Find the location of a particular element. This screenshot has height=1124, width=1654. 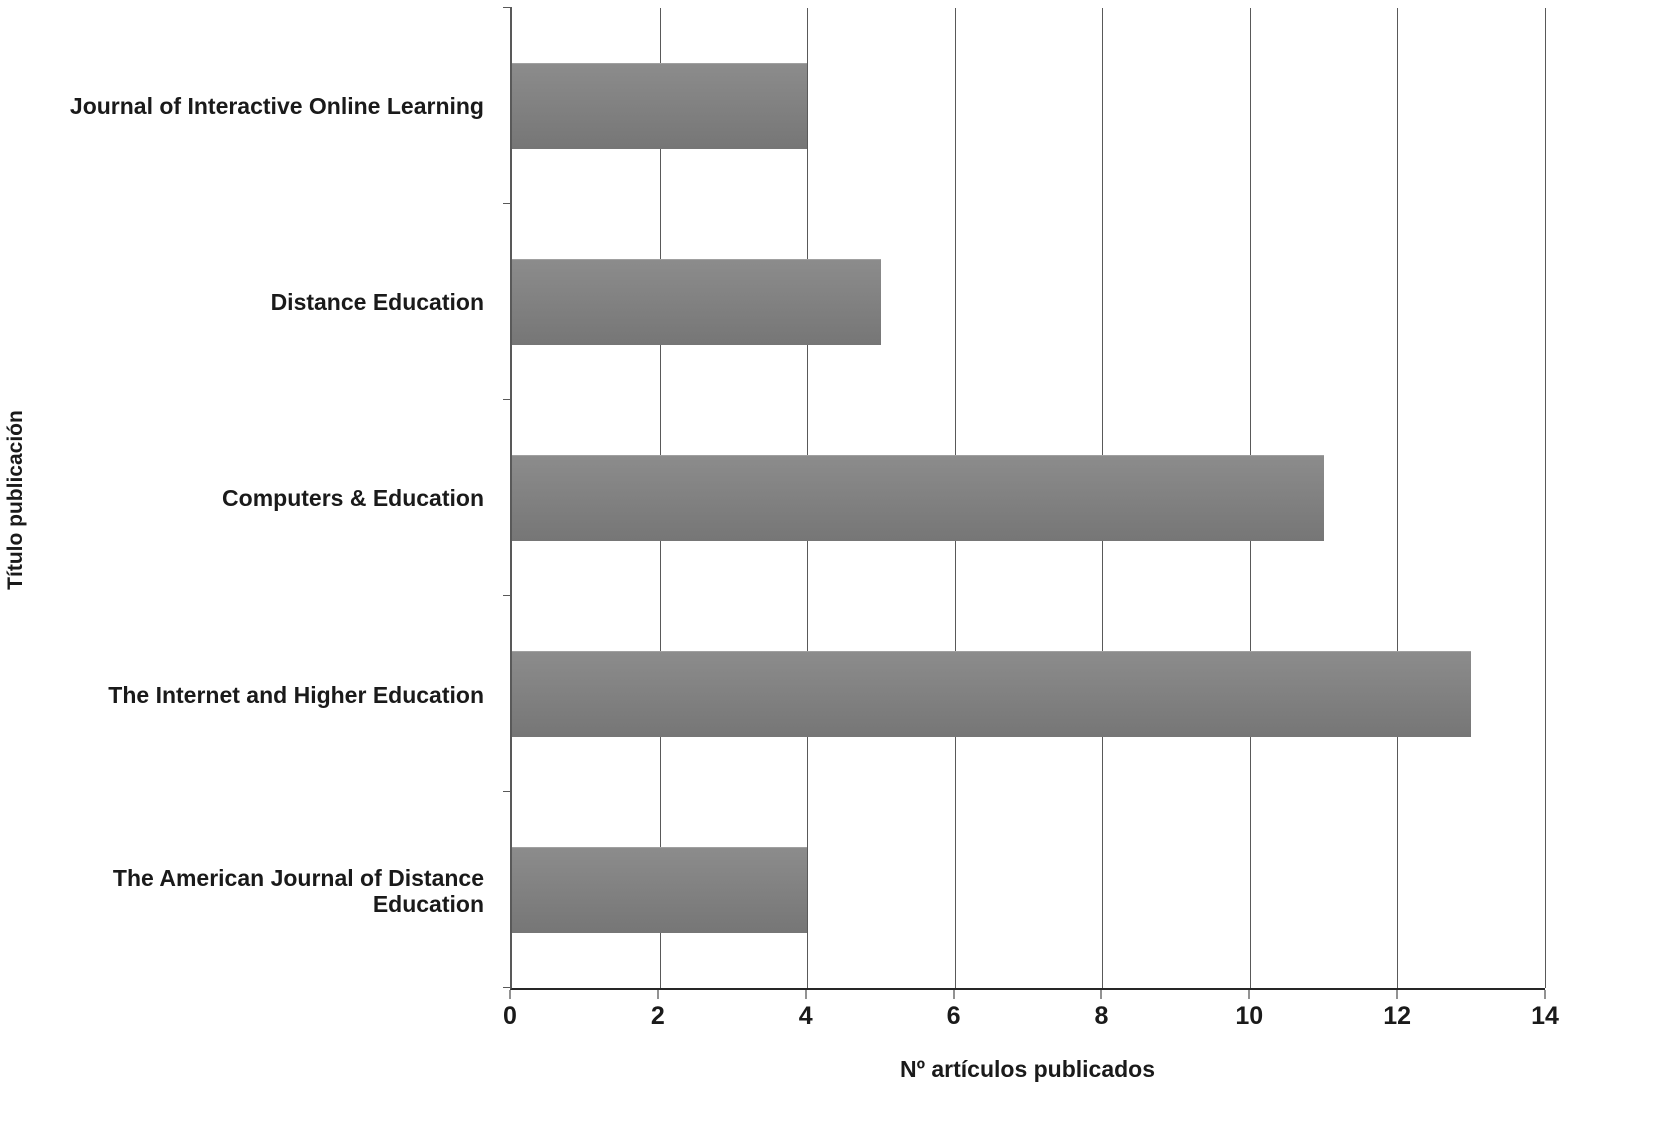

x-tick-label: 4 is located at coordinates (805, 1016).